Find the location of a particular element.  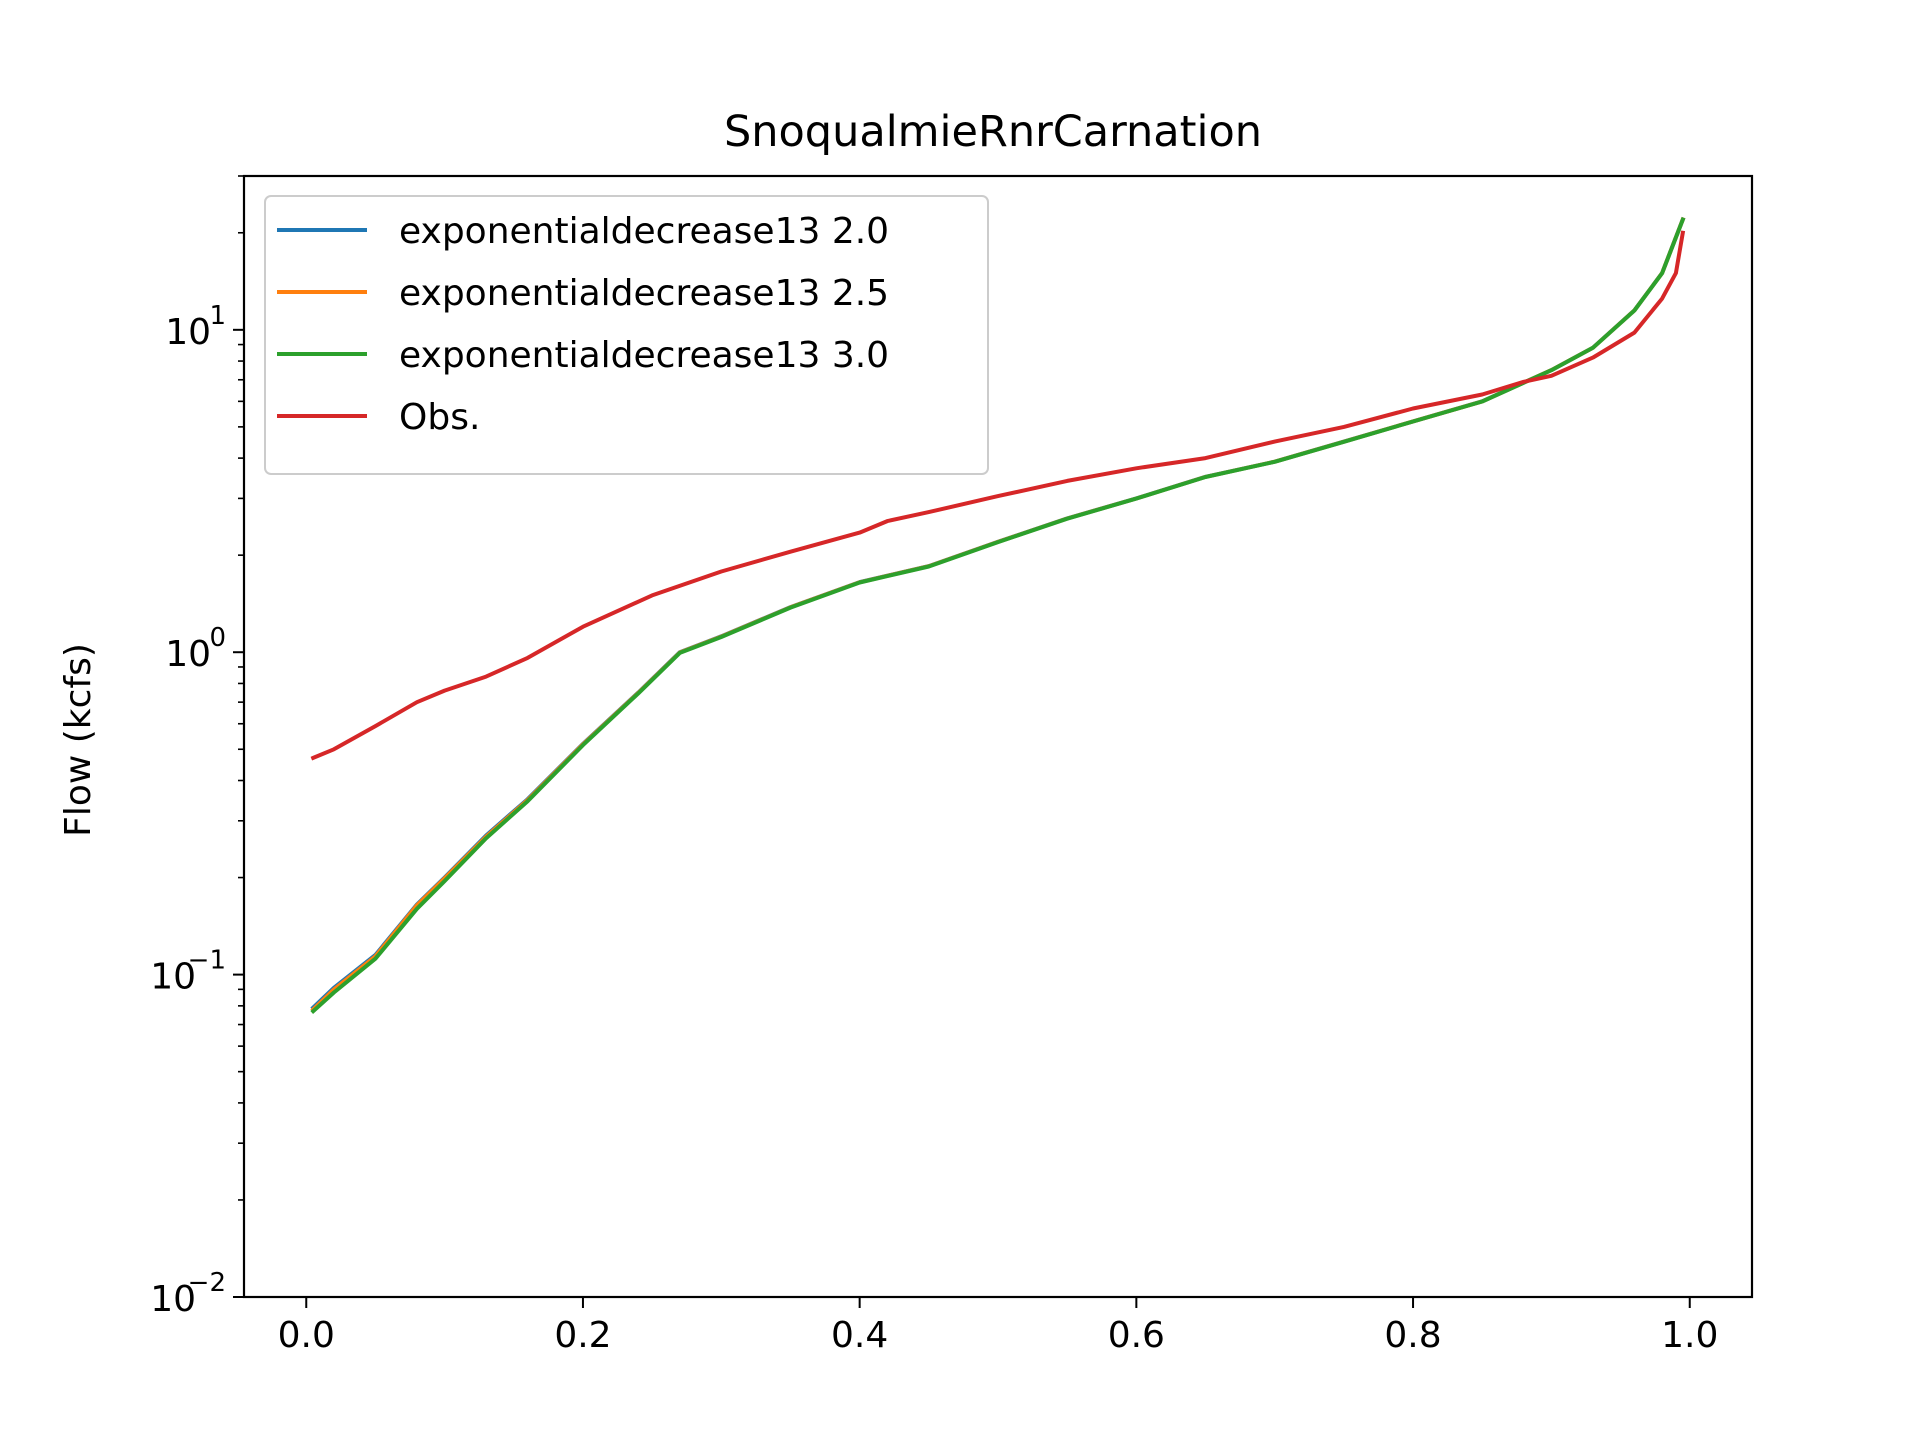

y-tick-exponent: 0 is located at coordinates (217, 638).